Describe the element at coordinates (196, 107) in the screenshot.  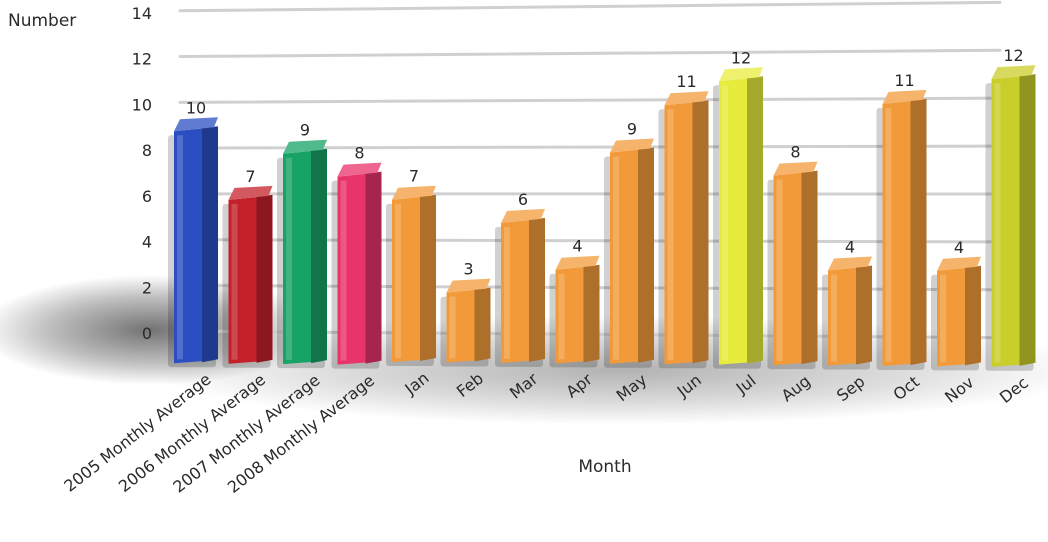
I see `data-label: 10` at that location.